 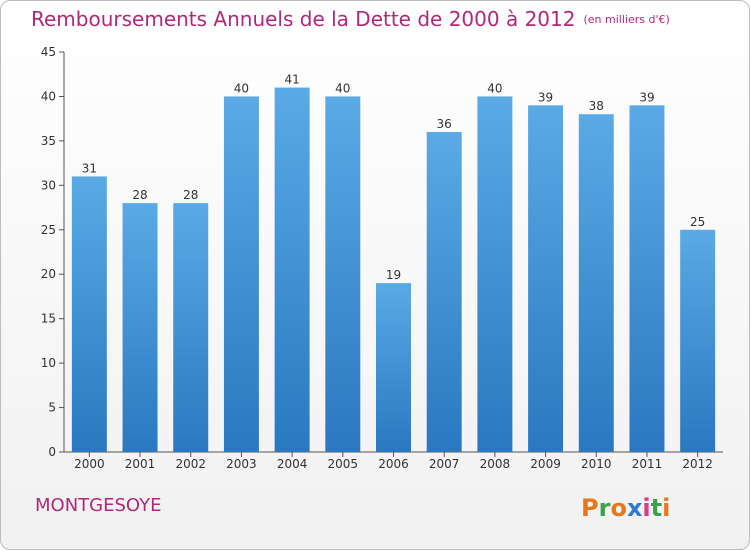 What do you see at coordinates (393, 275) in the screenshot?
I see `data-label: 19` at bounding box center [393, 275].